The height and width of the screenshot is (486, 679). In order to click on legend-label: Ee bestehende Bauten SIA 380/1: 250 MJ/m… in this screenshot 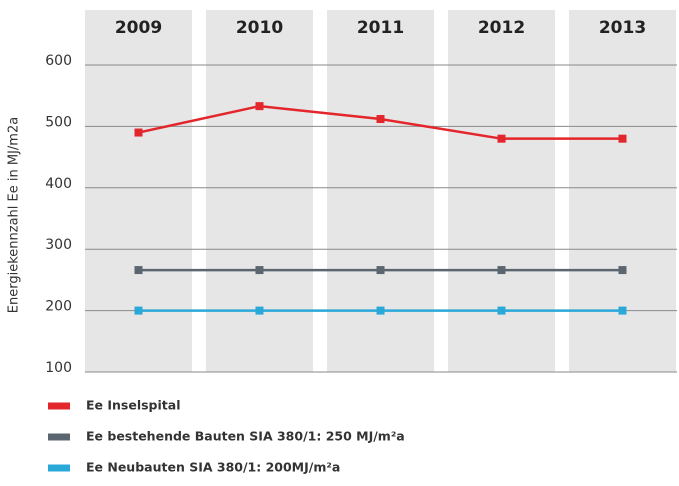, I will do `click(245, 436)`.